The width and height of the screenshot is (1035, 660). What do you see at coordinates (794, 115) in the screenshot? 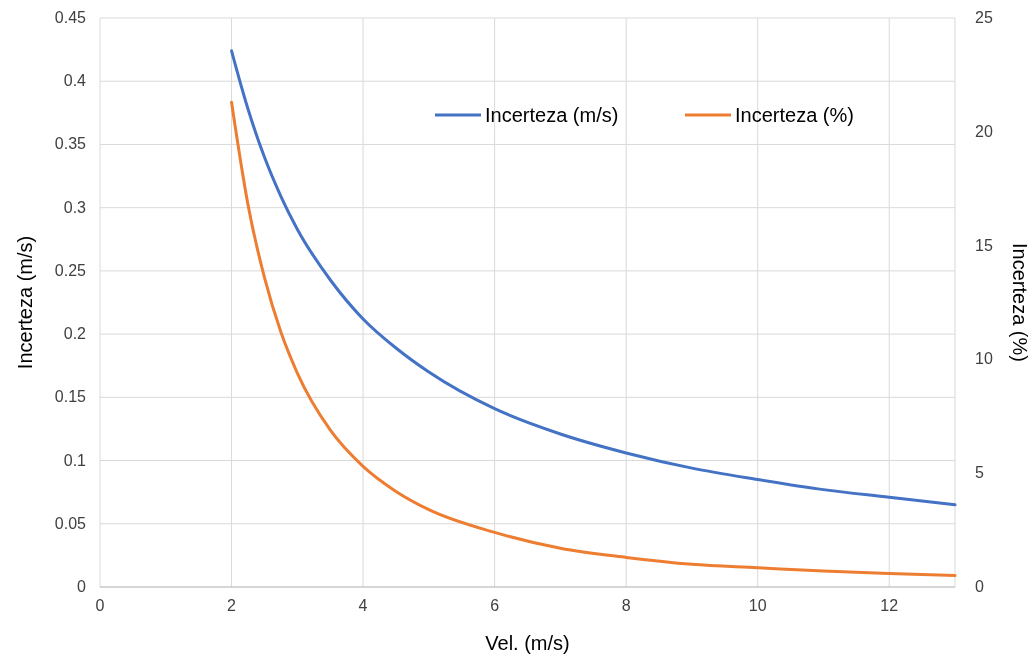
I see `legend-label: Incerteza (%)` at bounding box center [794, 115].